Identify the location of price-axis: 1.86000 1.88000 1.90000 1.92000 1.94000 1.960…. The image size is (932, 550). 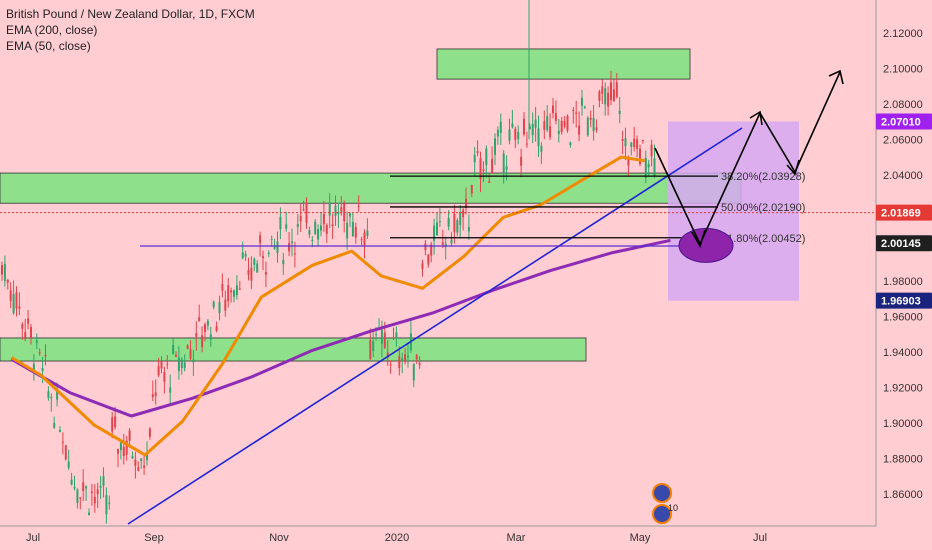
(899, 263).